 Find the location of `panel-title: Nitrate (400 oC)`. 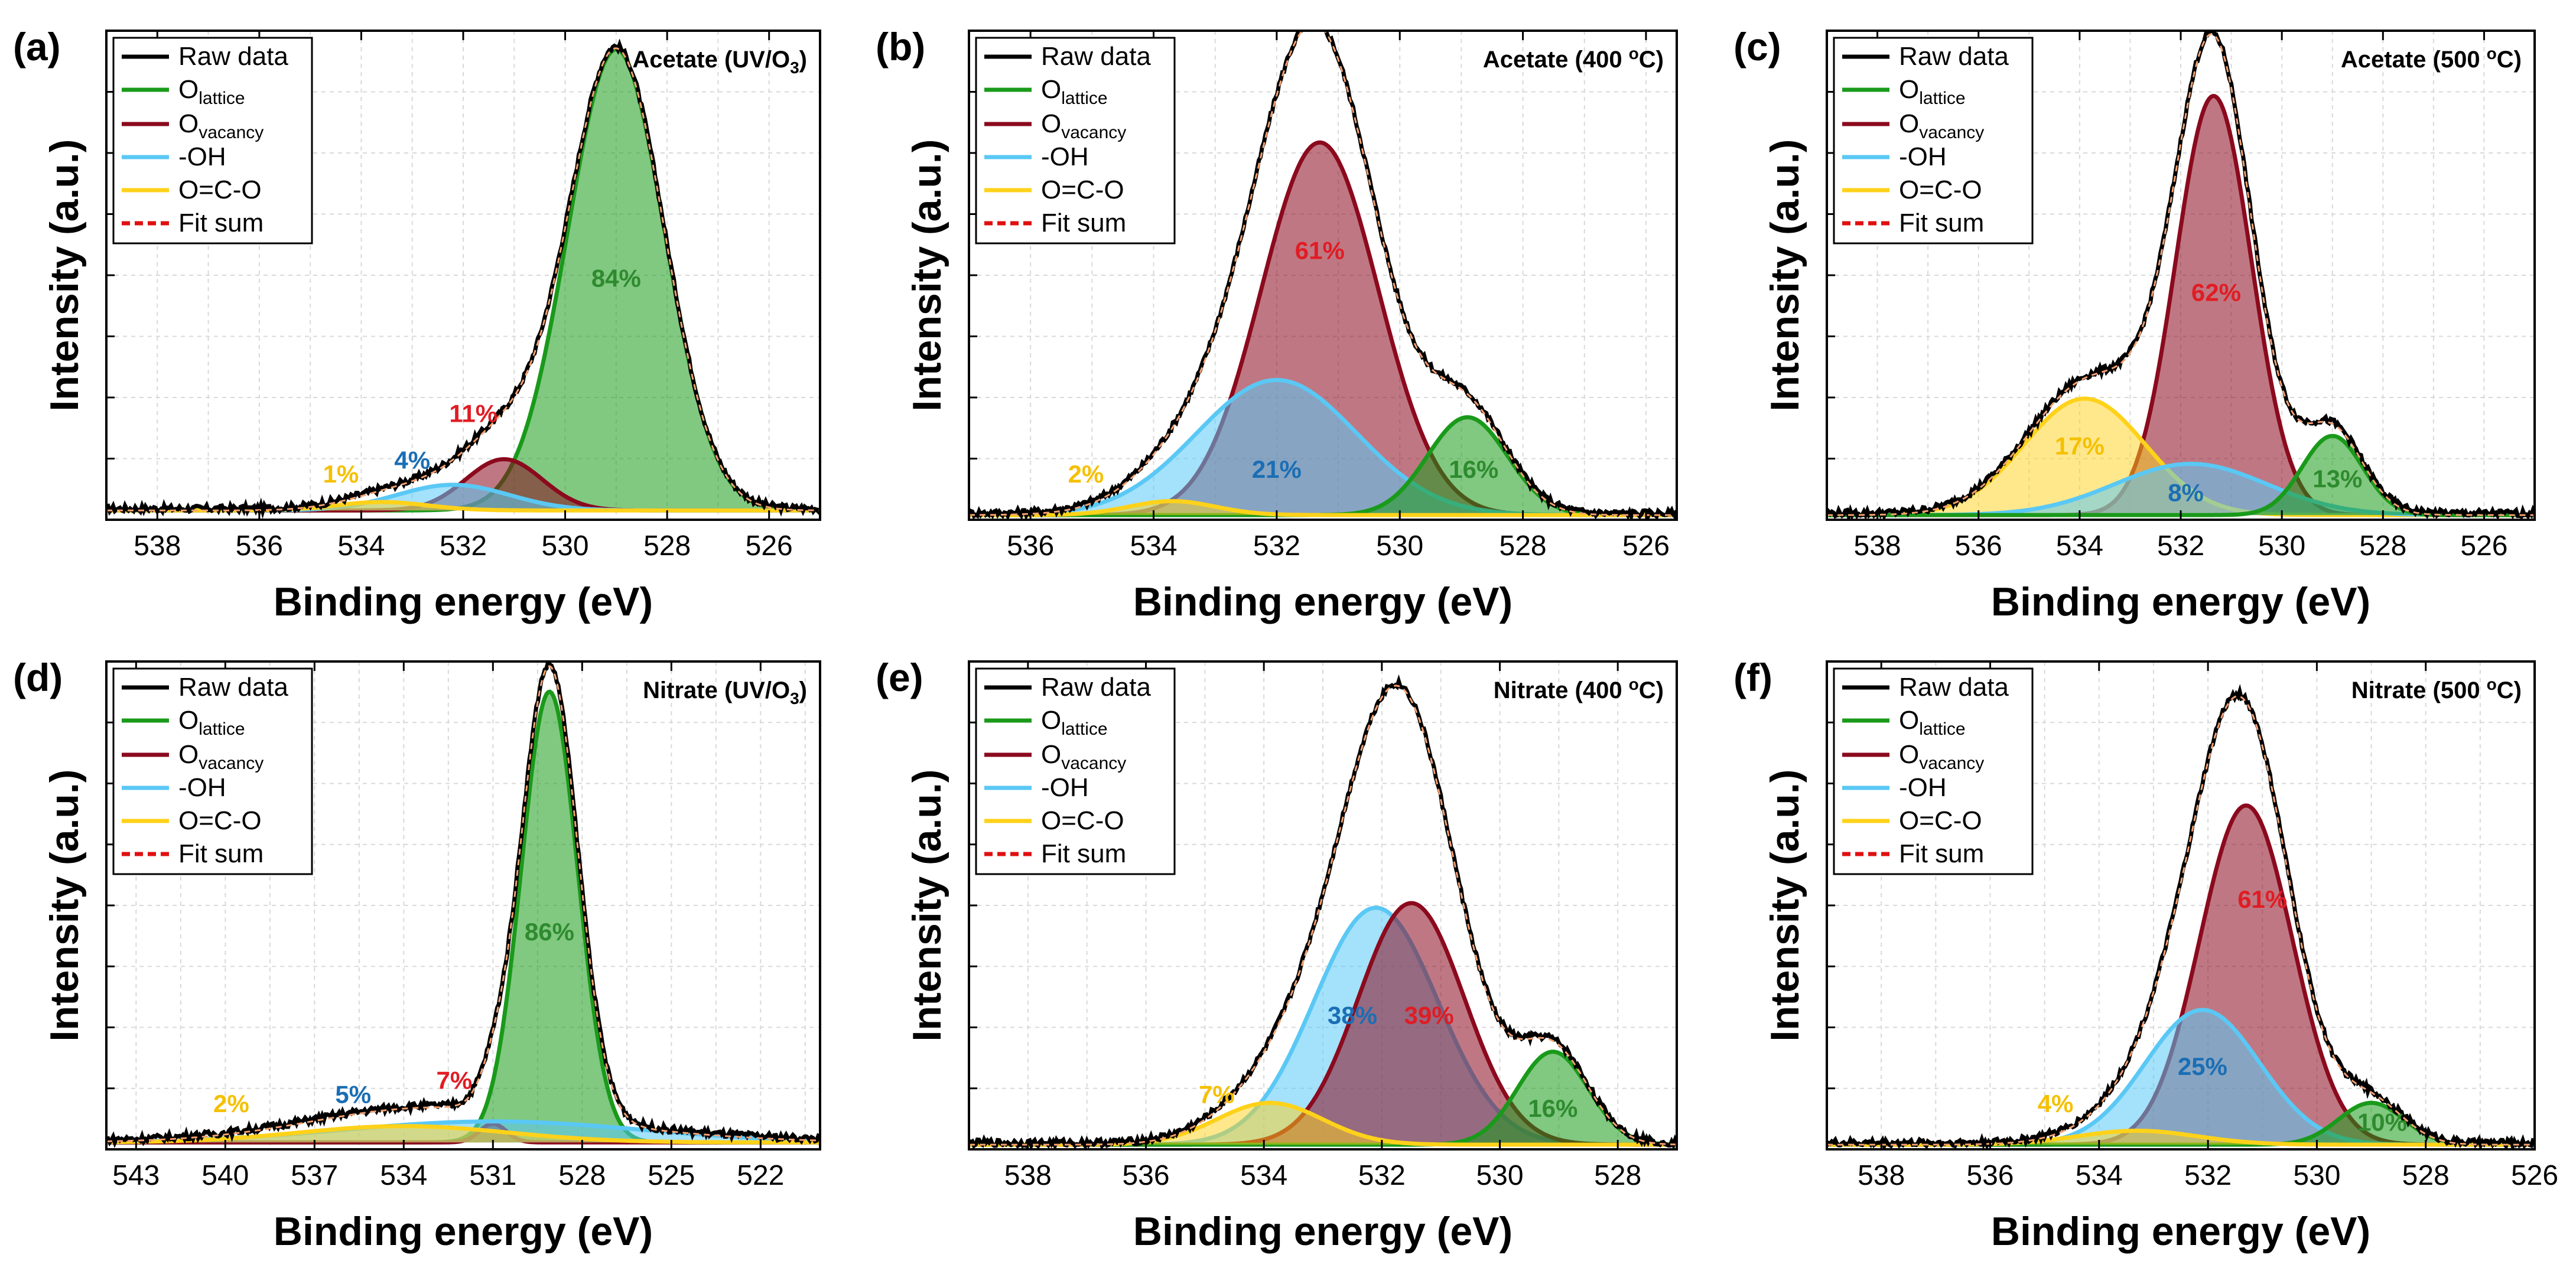

panel-title: Nitrate (400 oC) is located at coordinates (1579, 689).